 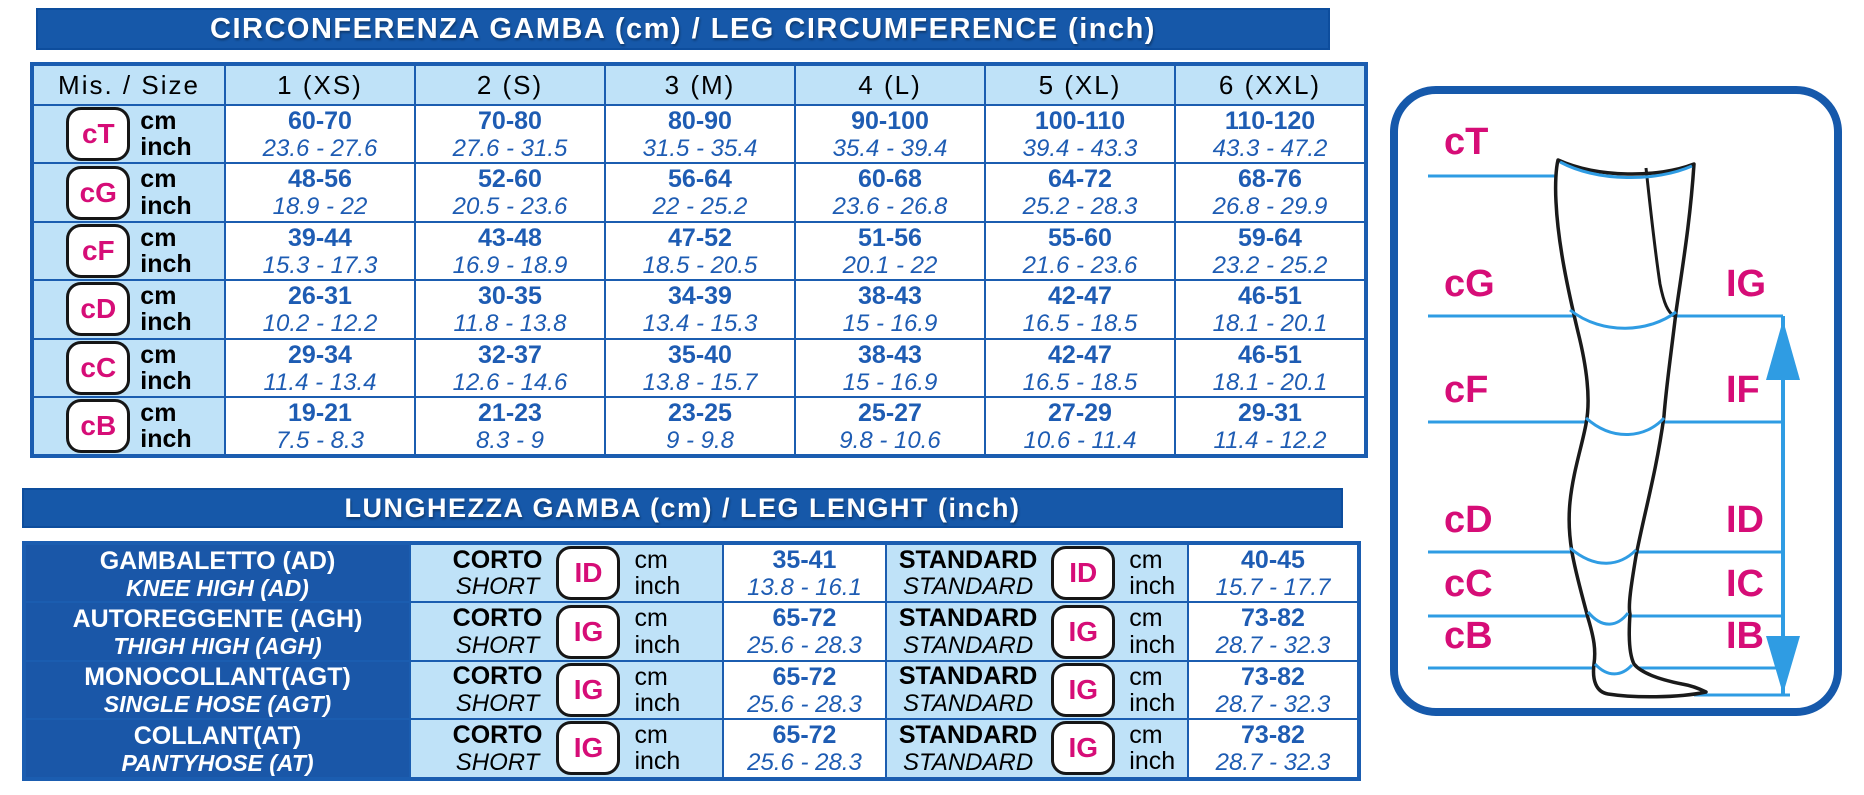 I want to click on measurement-cell: 56-64 22 - 25.2, so click(x=700, y=192).